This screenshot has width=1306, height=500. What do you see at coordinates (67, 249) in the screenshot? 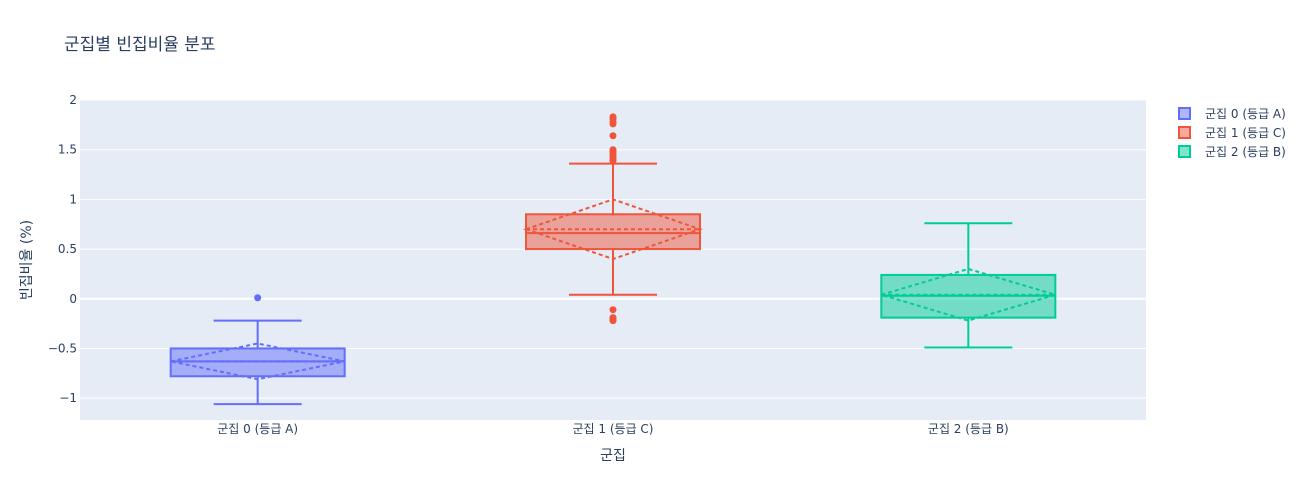
I see `y-tick-label: 0.5` at bounding box center [67, 249].